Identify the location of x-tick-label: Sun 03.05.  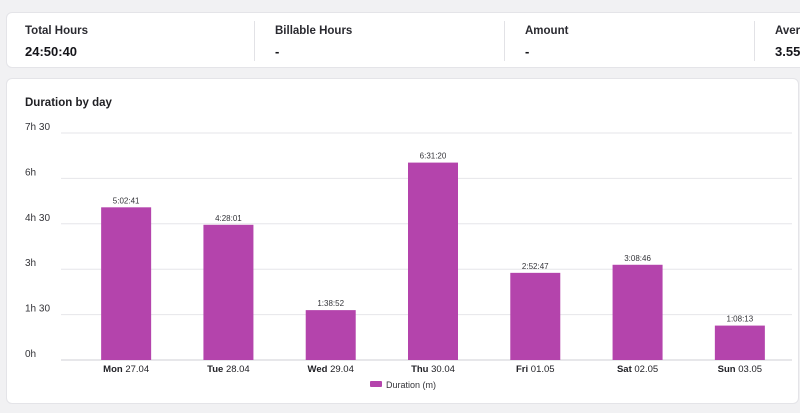
(740, 369).